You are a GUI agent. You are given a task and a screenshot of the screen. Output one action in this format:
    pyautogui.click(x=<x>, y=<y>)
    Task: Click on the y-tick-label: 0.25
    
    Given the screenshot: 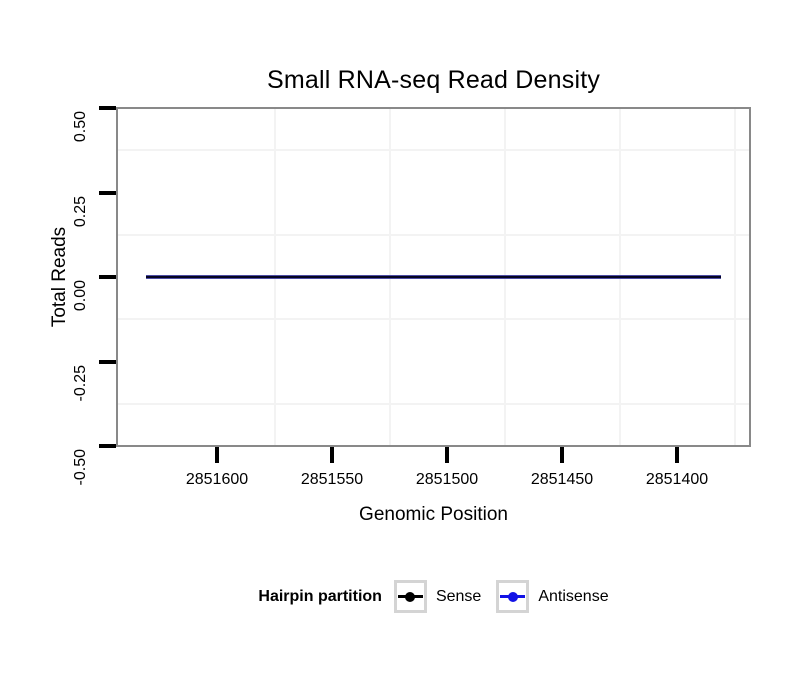 What is the action you would take?
    pyautogui.click(x=80, y=211)
    